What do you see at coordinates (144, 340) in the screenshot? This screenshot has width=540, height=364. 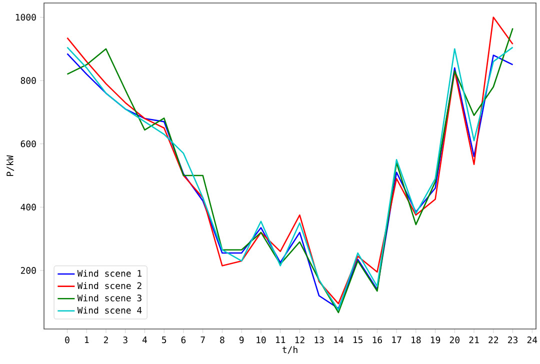 I see `x-tick-label: 4` at bounding box center [144, 340].